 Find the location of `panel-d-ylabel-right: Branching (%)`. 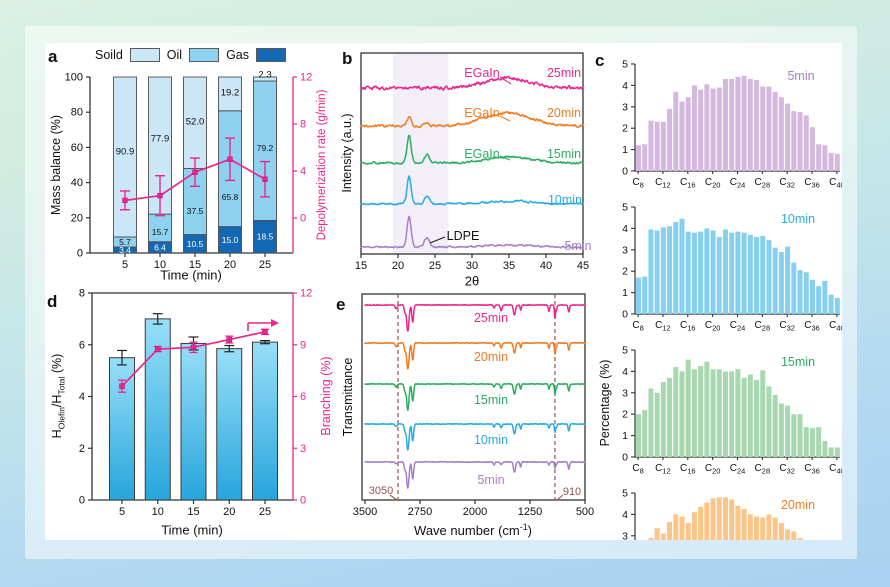

panel-d-ylabel-right: Branching (%) is located at coordinates (326, 396).